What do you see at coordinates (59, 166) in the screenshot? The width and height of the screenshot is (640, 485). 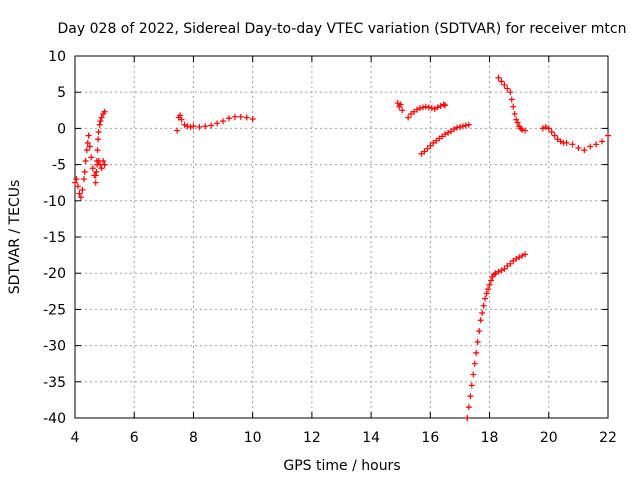 I see `y-tick-label: -5` at bounding box center [59, 166].